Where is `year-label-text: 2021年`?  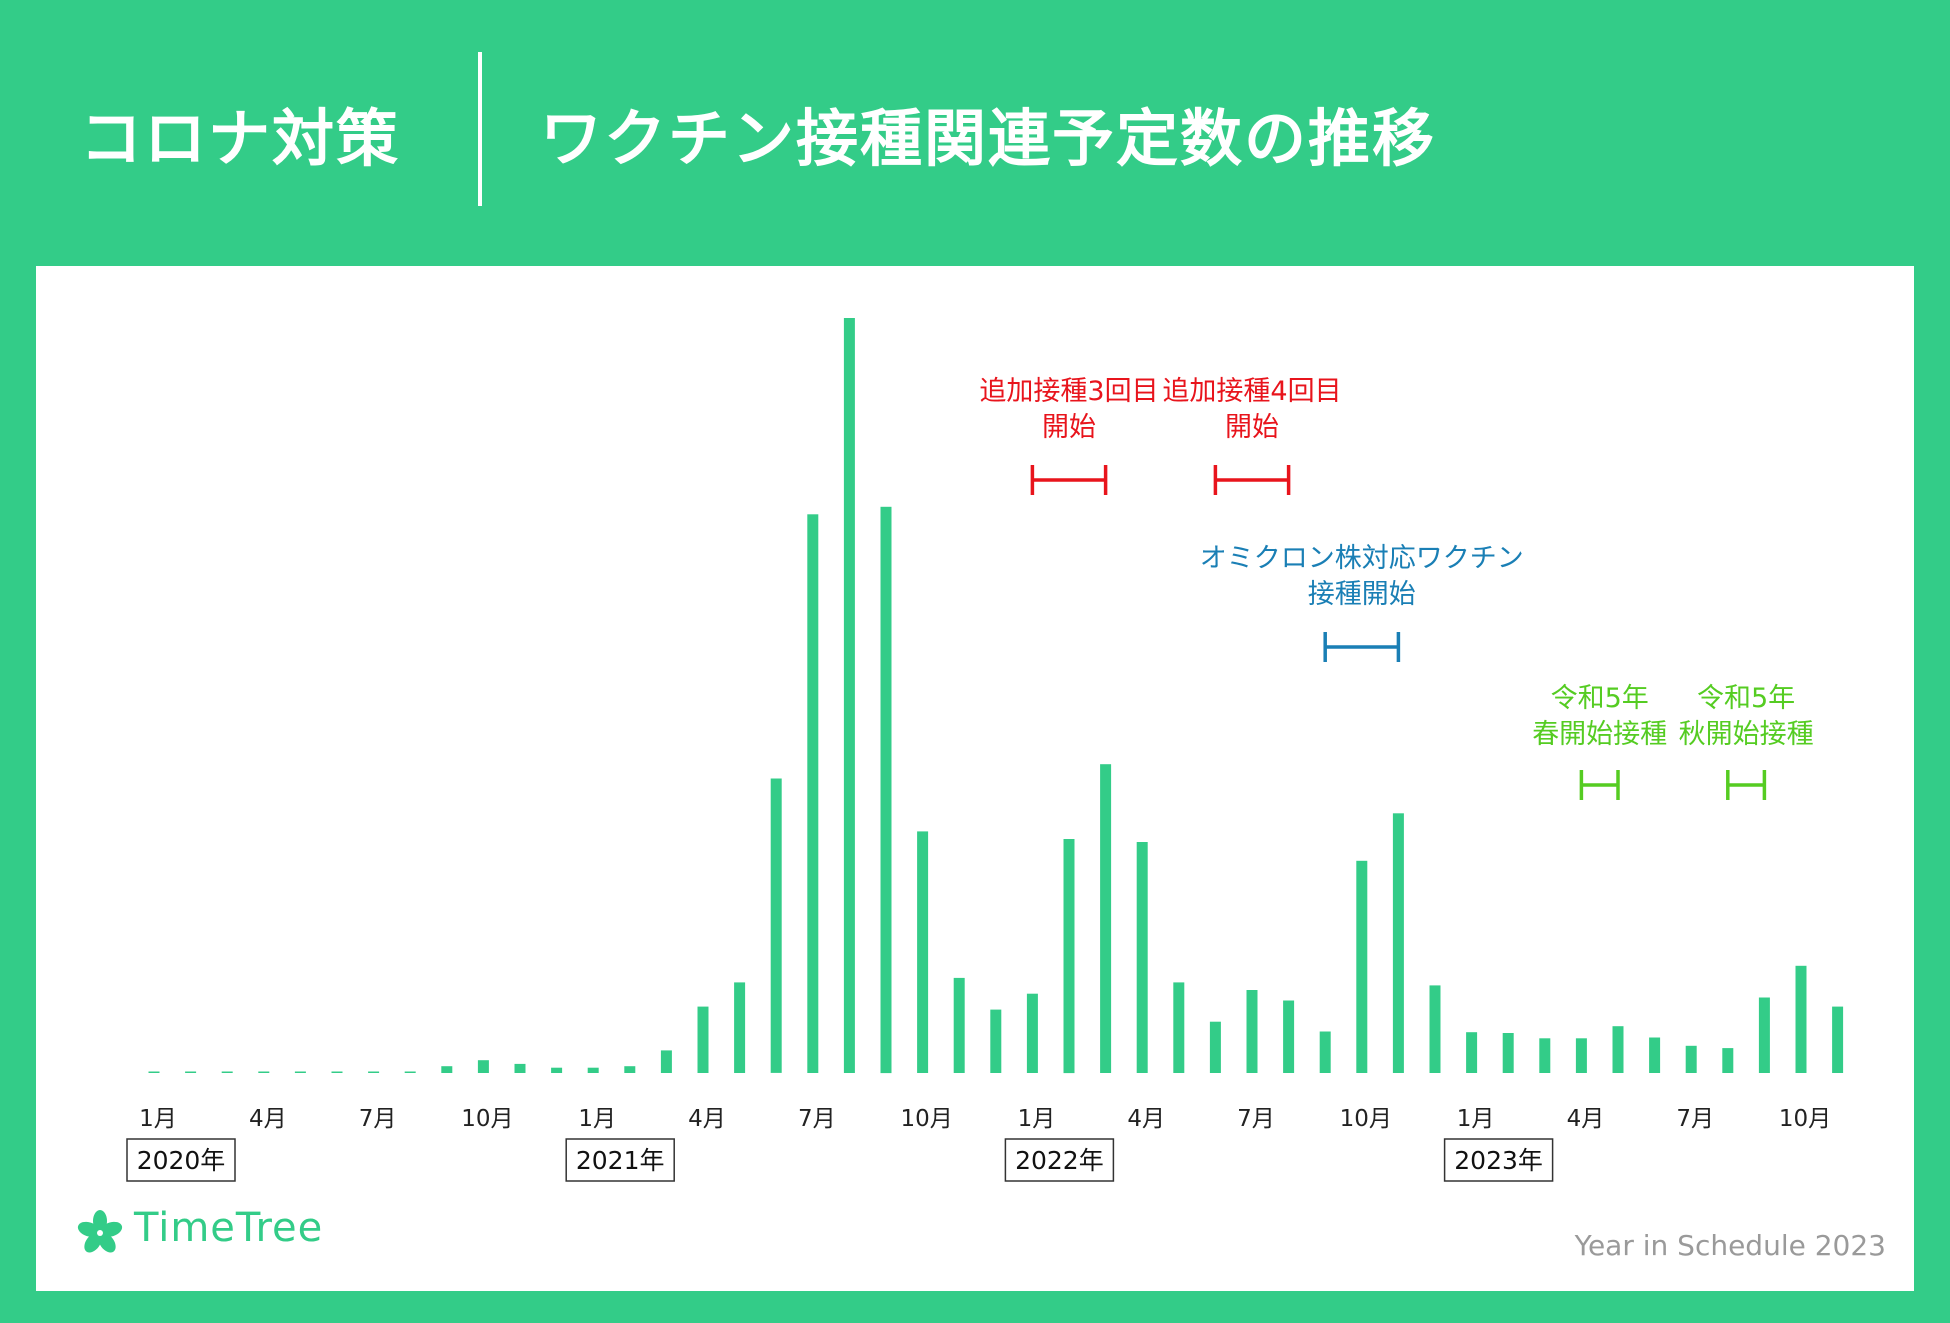
year-label-text: 2021年 is located at coordinates (620, 1160).